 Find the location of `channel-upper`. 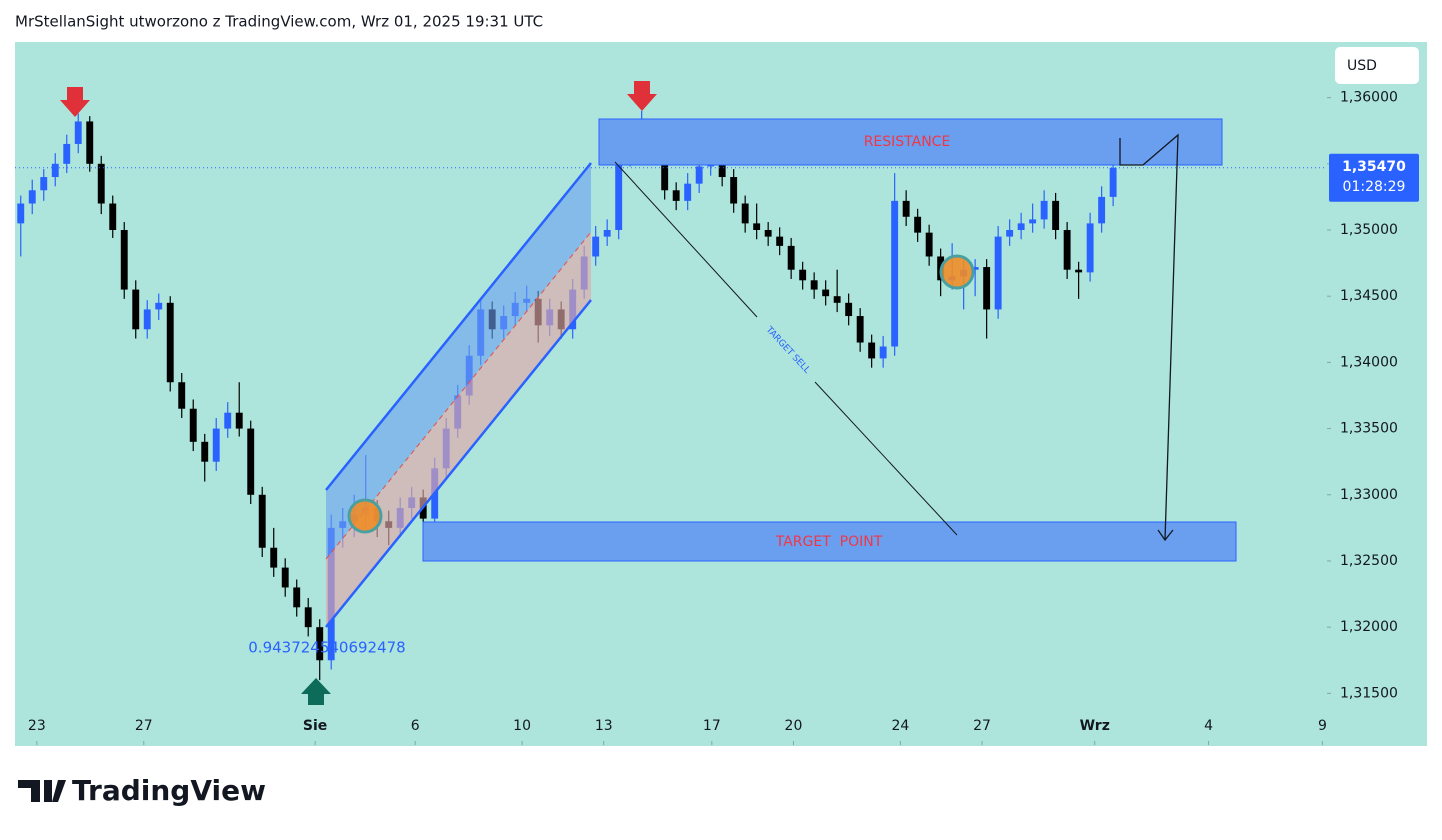

channel-upper is located at coordinates (458, 361).